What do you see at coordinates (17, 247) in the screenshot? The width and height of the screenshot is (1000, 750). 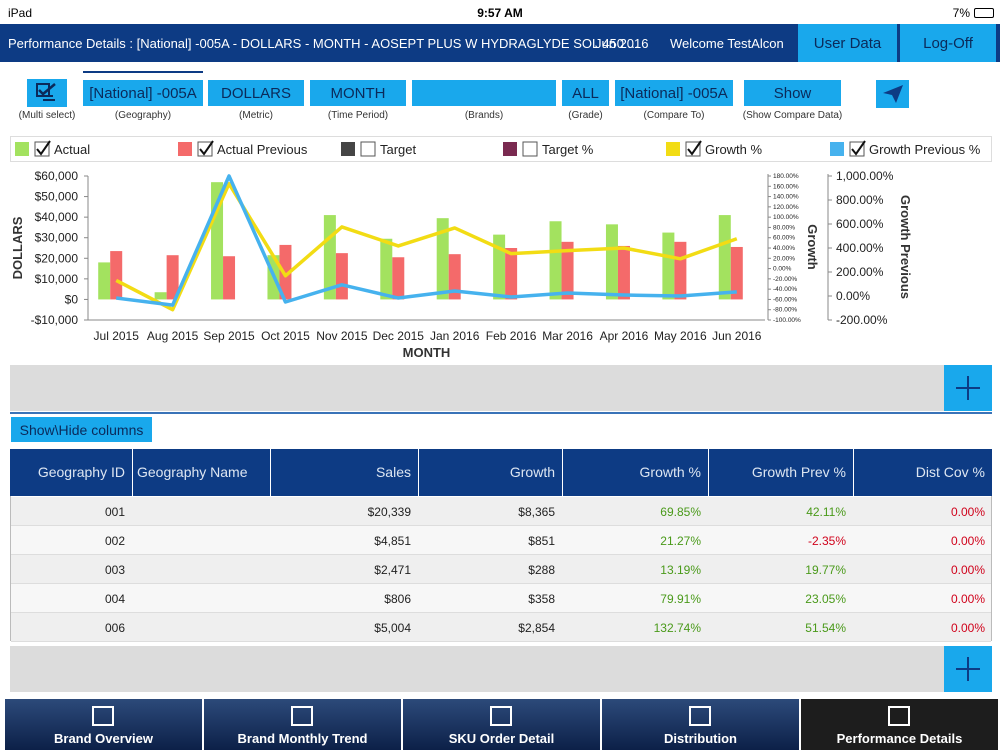 I see `y-axis-label: DOLLARS` at bounding box center [17, 247].